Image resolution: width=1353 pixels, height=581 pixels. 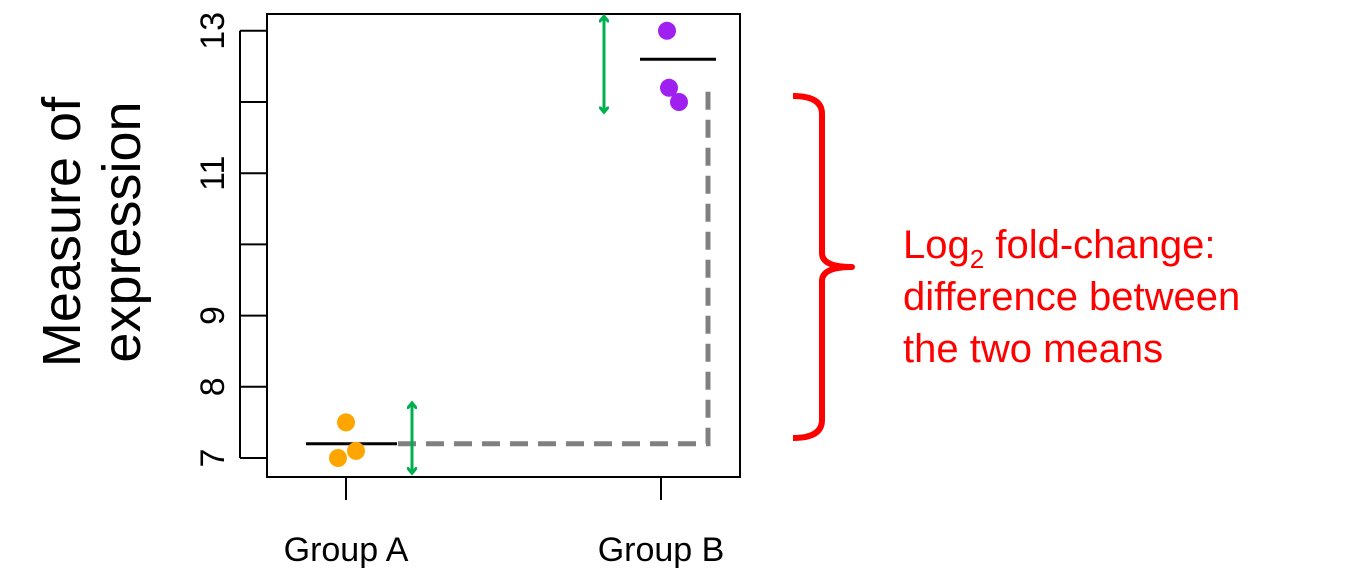 I want to click on y-tick-label: 7, so click(x=213, y=458).